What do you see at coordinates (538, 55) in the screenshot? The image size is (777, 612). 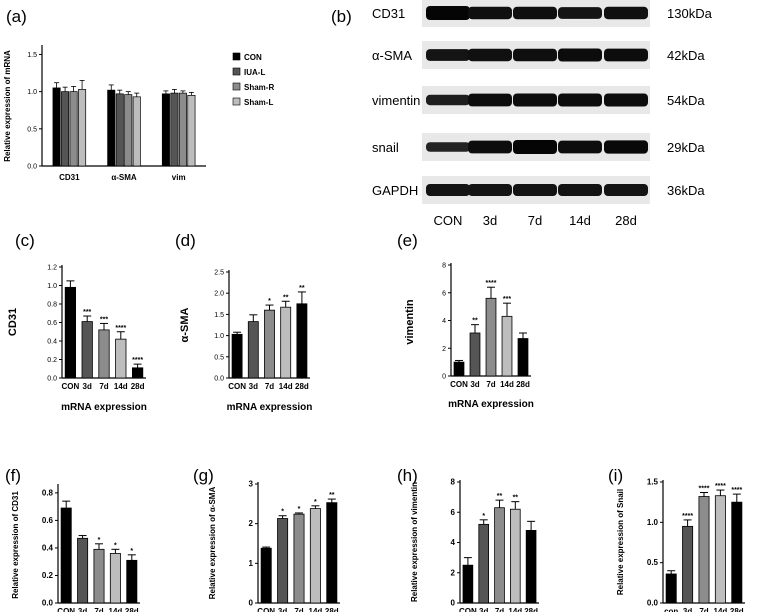 I see `blot-row-sma: α-SMA 42kDa` at bounding box center [538, 55].